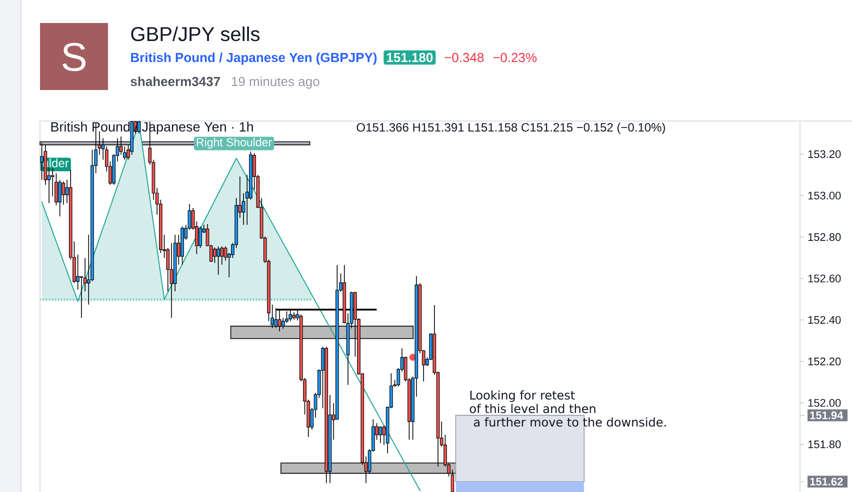  What do you see at coordinates (824, 362) in the screenshot?
I see `y-tick-label: 152.20` at bounding box center [824, 362].